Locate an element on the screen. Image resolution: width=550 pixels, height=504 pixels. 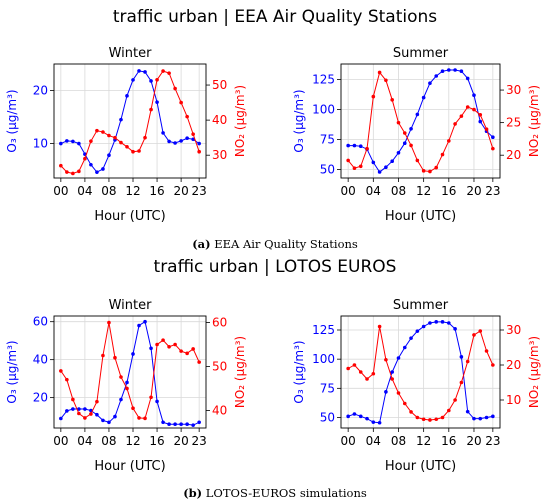
caption-a: (a) EEA Air Quality Stations is located at coordinates (275, 244).